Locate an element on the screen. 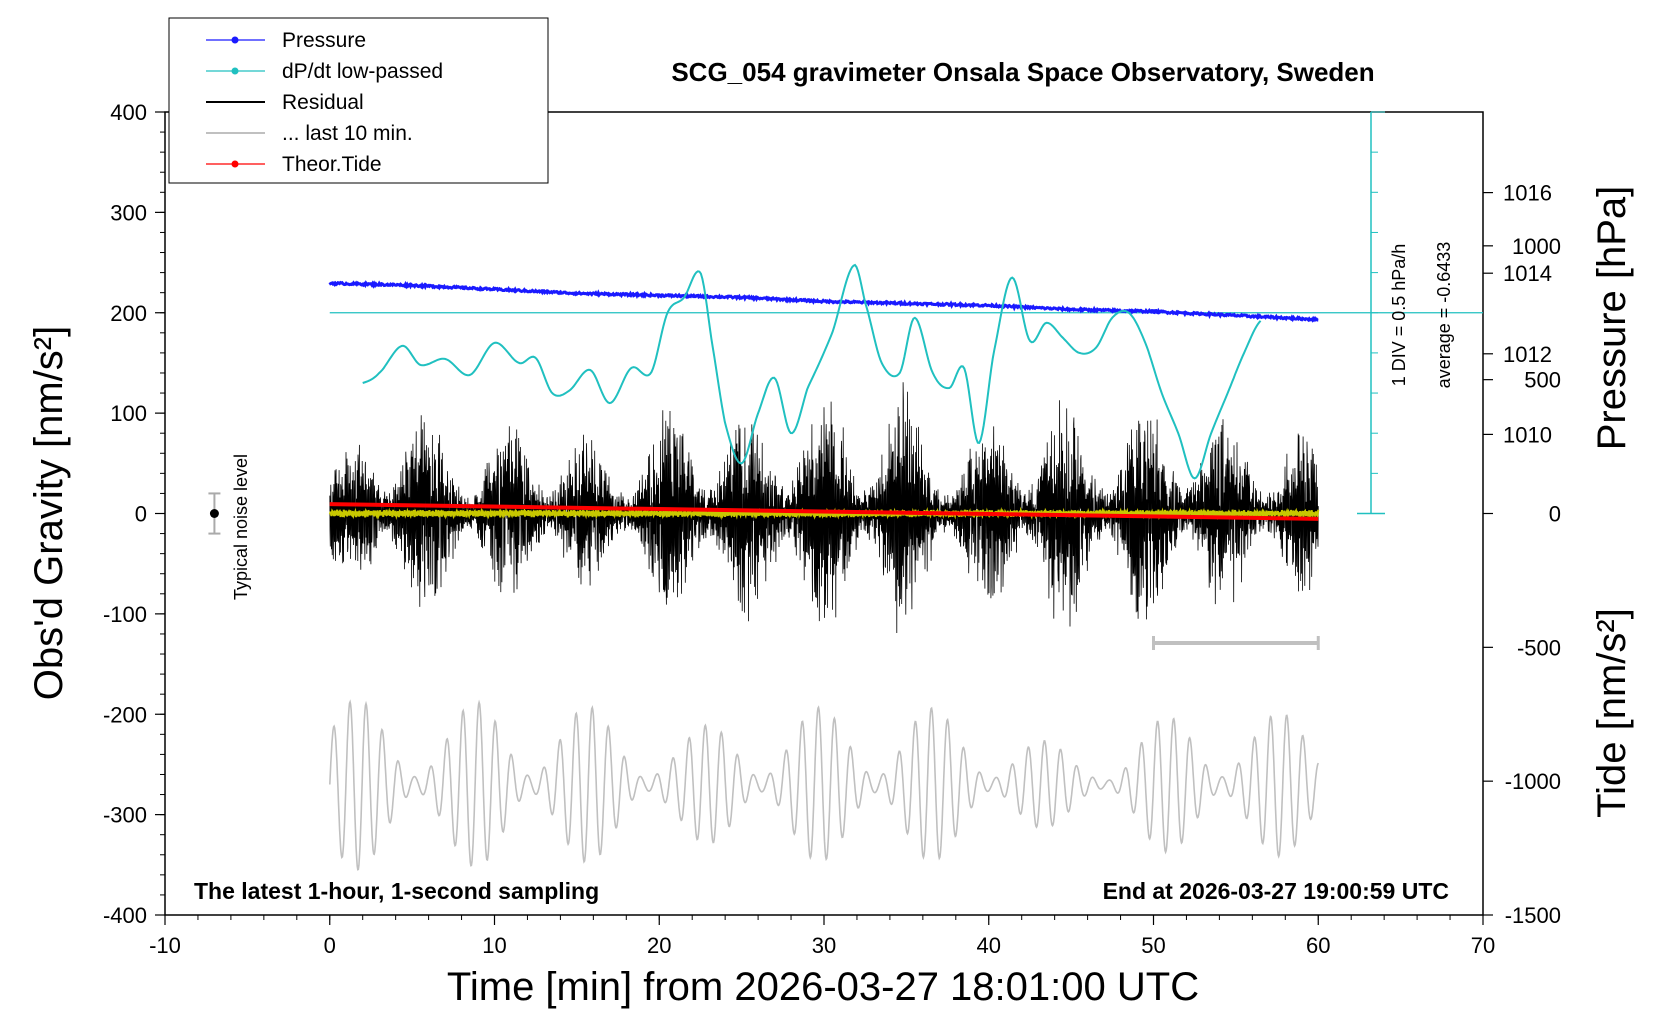  legend-label: dP/dt low-passed is located at coordinates (362, 71).